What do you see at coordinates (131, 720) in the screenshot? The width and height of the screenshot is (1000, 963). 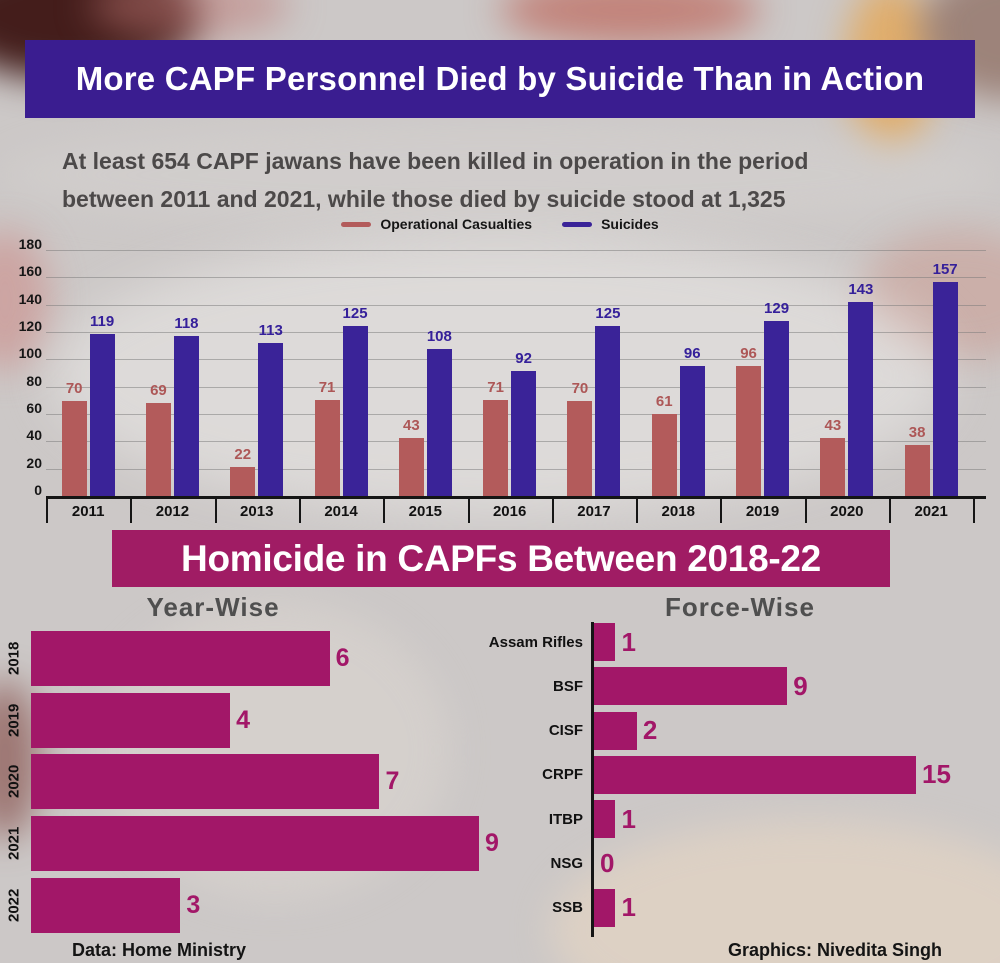 I see `bar-2019` at bounding box center [131, 720].